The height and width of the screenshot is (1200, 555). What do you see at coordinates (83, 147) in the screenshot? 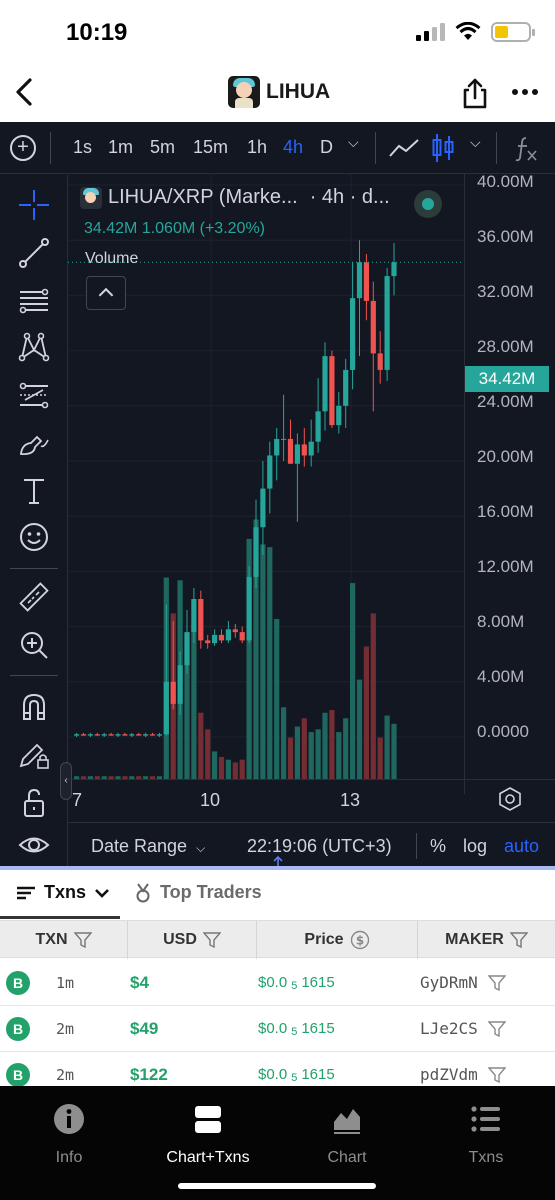
I see `timeframe-1s: 1s` at bounding box center [83, 147].